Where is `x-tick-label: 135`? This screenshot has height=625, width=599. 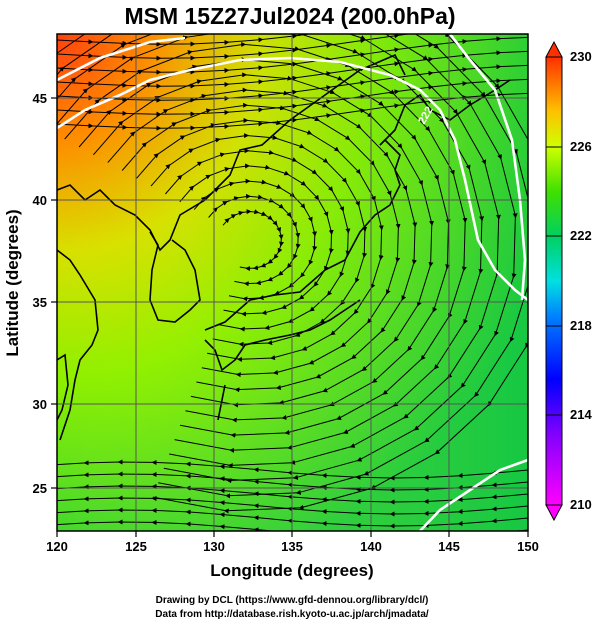 x-tick-label: 135 is located at coordinates (292, 546).